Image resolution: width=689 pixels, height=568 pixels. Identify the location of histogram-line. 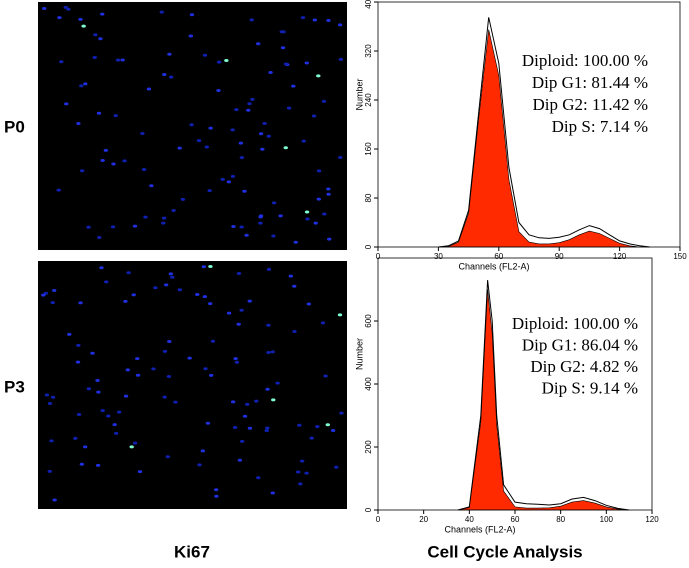
(543, 395).